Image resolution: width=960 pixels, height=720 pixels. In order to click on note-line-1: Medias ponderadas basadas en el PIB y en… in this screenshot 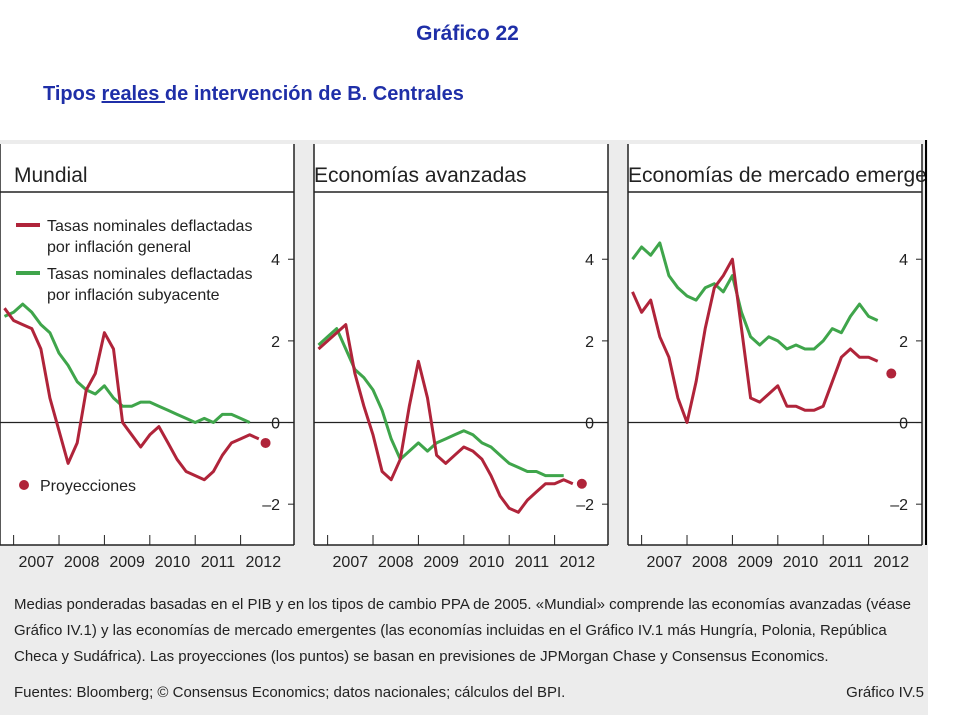, I will do `click(462, 604)`.